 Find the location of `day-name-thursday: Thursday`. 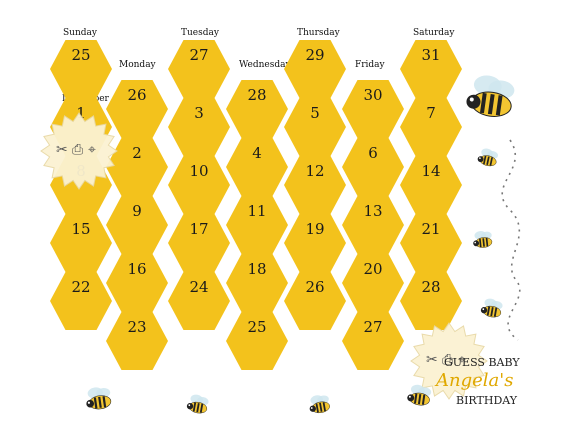

day-name-thursday: Thursday is located at coordinates (318, 33).